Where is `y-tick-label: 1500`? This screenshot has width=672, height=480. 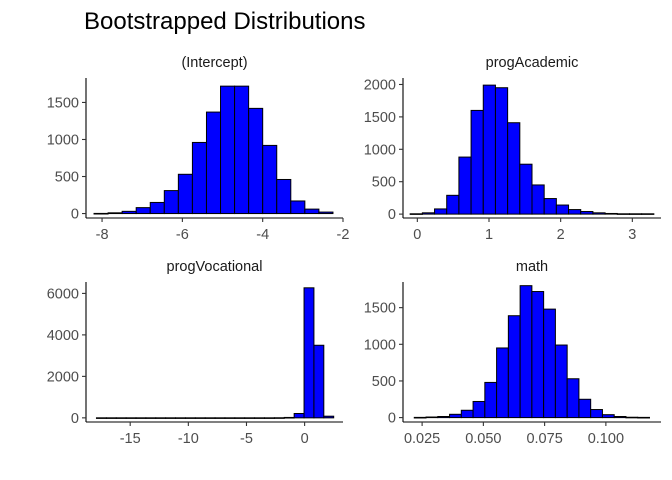
y-tick-label: 1500 is located at coordinates (380, 309).